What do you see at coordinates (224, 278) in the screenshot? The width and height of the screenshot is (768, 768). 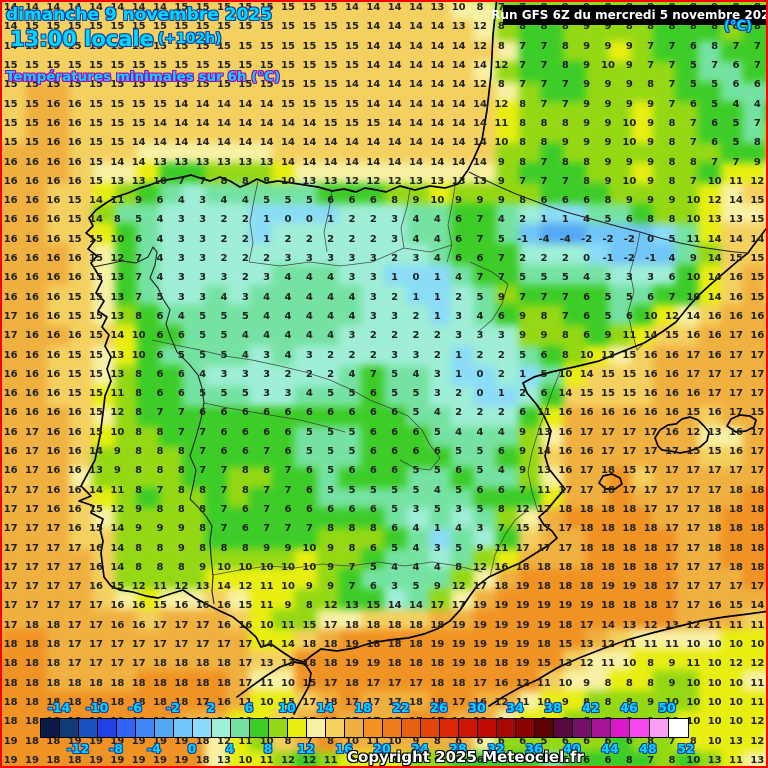 I see `temperature-value: 3` at bounding box center [224, 278].